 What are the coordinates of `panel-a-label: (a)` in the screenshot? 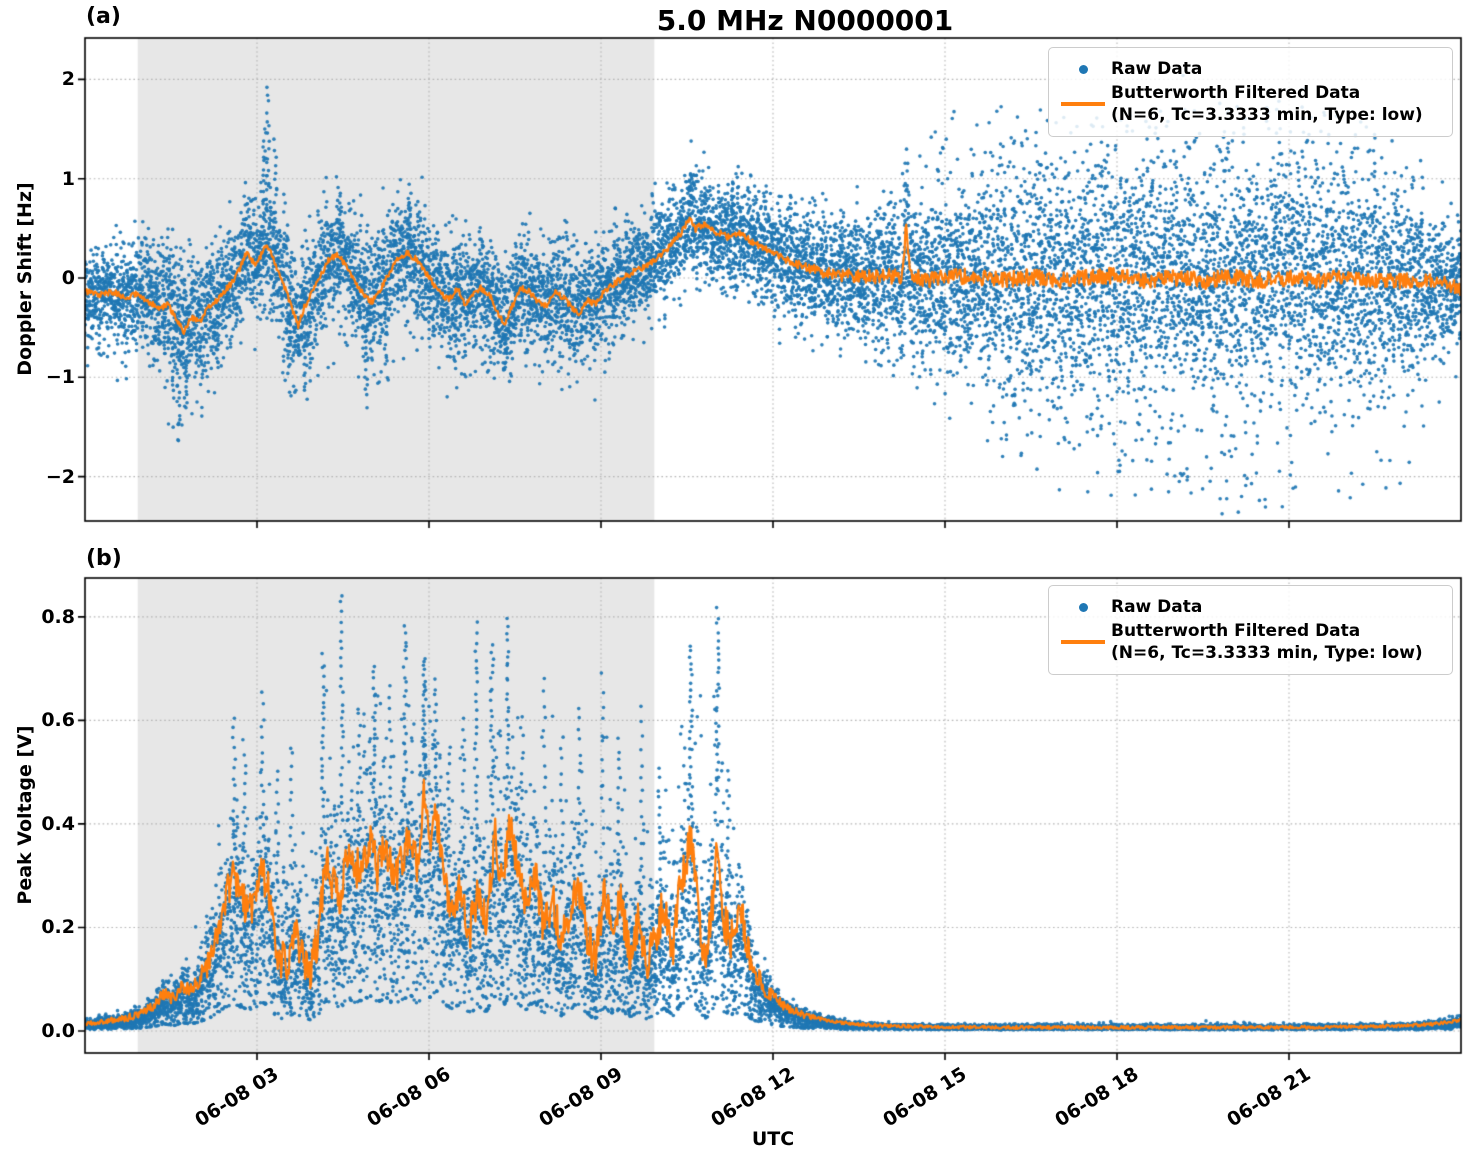 It's located at (103, 16).